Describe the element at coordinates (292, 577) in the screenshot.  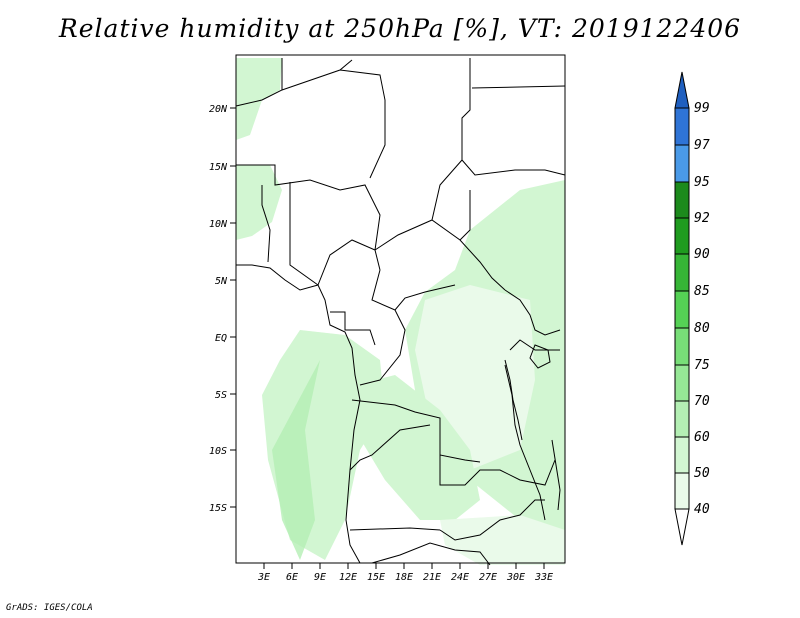
I see `lon-tick-label: 6E` at that location.